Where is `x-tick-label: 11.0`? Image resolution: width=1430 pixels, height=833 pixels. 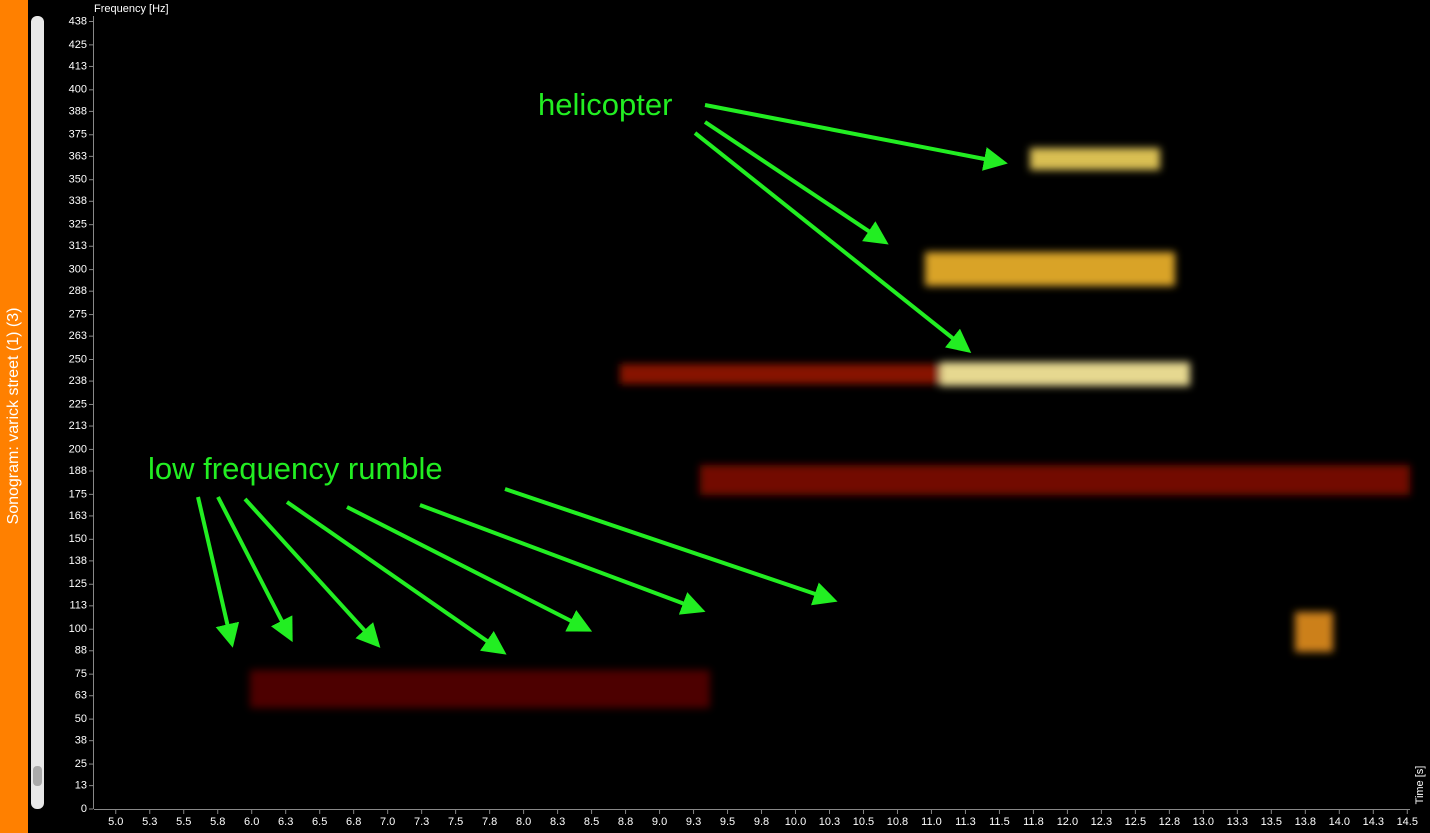
x-tick-label: 11.0 is located at coordinates (931, 822).